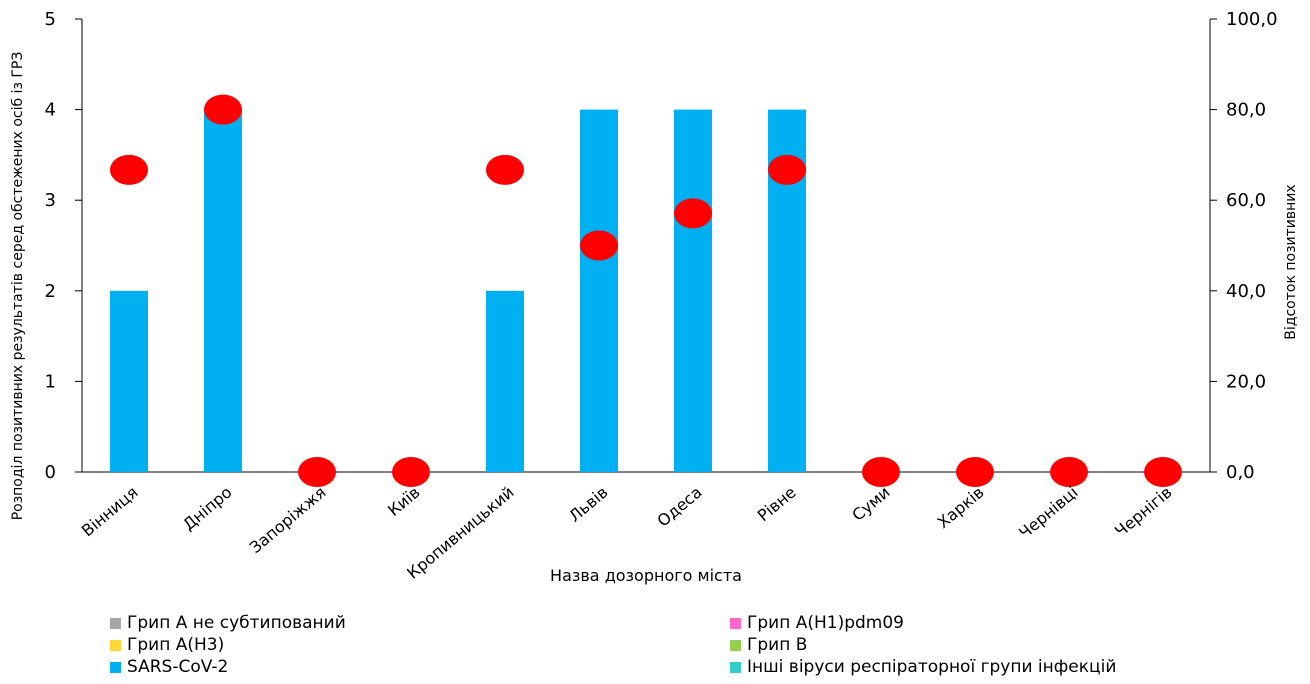 The height and width of the screenshot is (684, 1310). Describe the element at coordinates (1246, 200) in the screenshot. I see `y2-tick-label: 60,0` at that location.